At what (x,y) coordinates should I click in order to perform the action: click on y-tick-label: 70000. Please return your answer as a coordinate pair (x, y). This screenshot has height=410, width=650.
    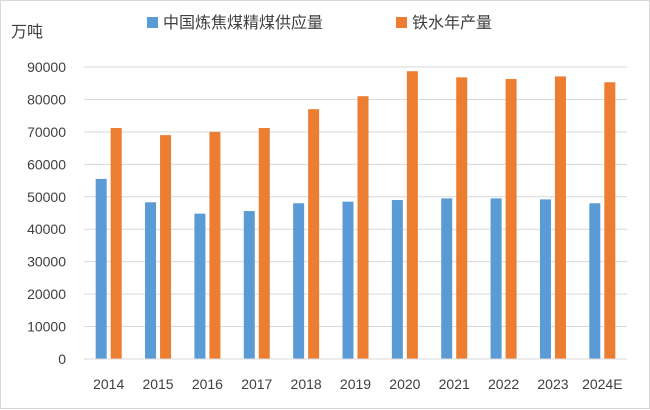
    Looking at the image, I should click on (46, 132).